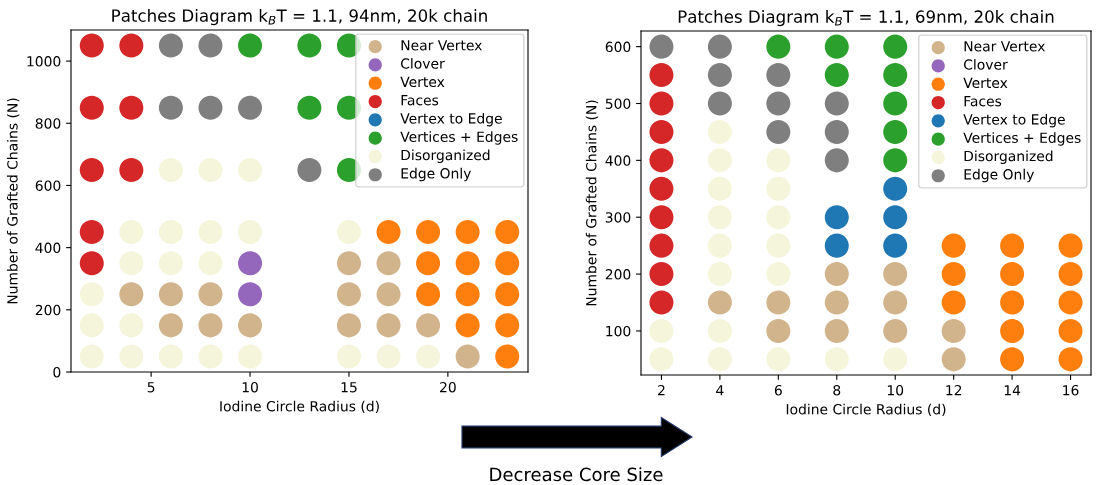  Describe the element at coordinates (44, 61) in the screenshot. I see `y-tick-label: 1000` at that location.